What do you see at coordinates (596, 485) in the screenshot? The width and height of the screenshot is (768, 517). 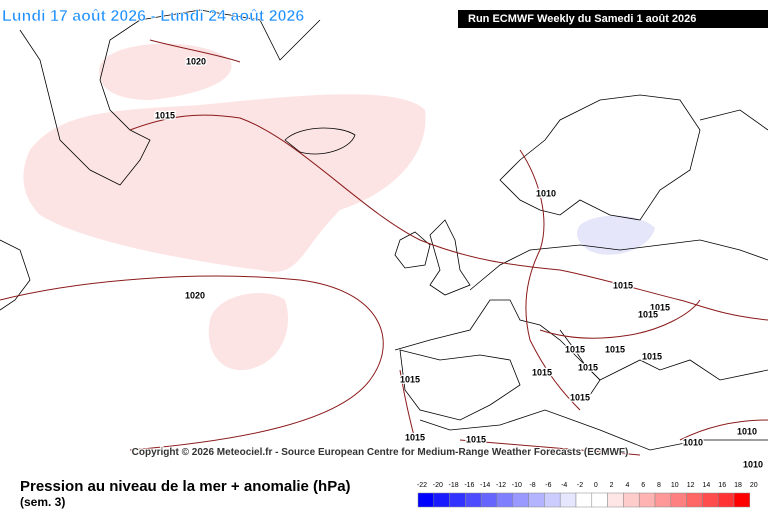 I see `colorbar-tick: 0` at bounding box center [596, 485].